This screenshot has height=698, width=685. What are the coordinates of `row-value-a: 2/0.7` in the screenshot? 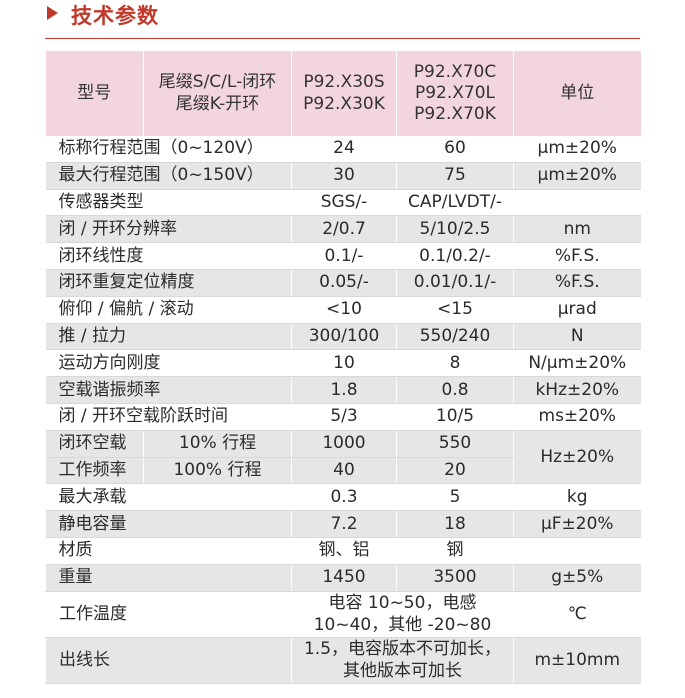 It's located at (344, 229).